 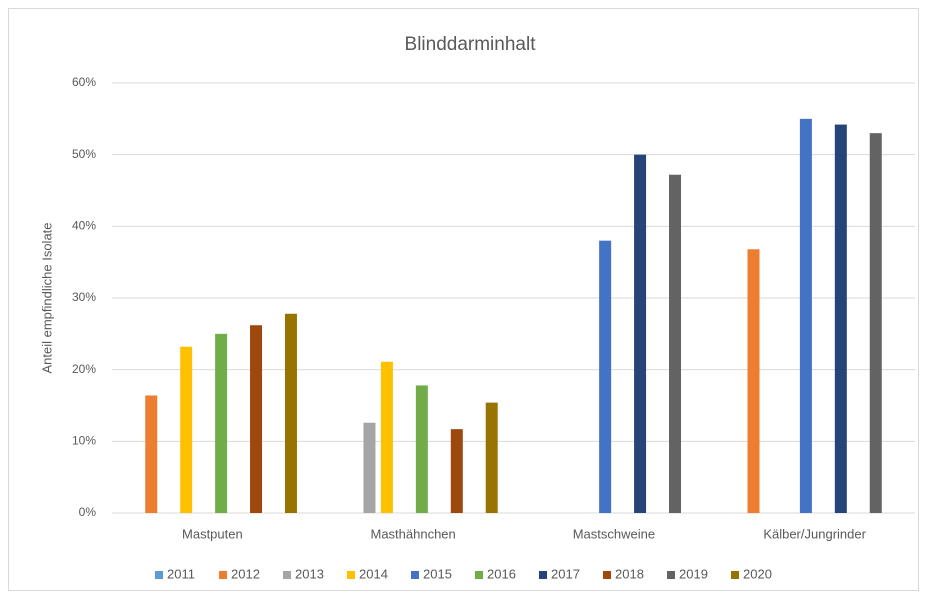 What do you see at coordinates (84, 441) in the screenshot?
I see `y-tick-label: 10%` at bounding box center [84, 441].